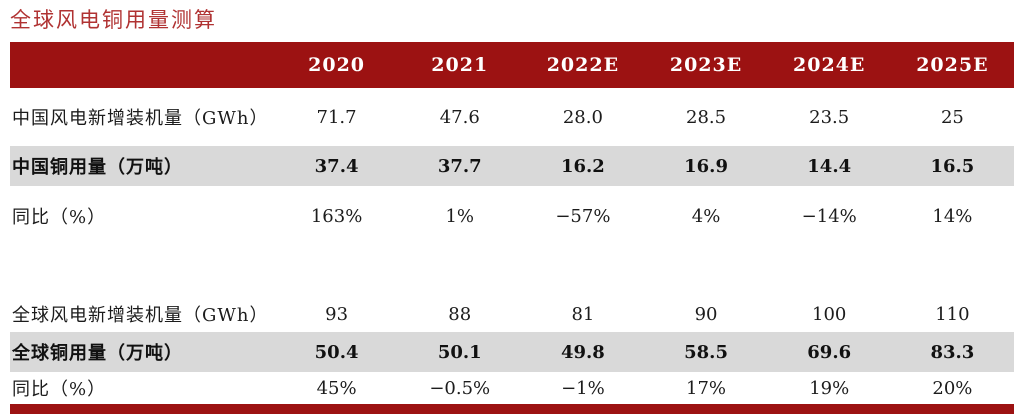  What do you see at coordinates (952, 314) in the screenshot?
I see `value-cell: 110` at bounding box center [952, 314].